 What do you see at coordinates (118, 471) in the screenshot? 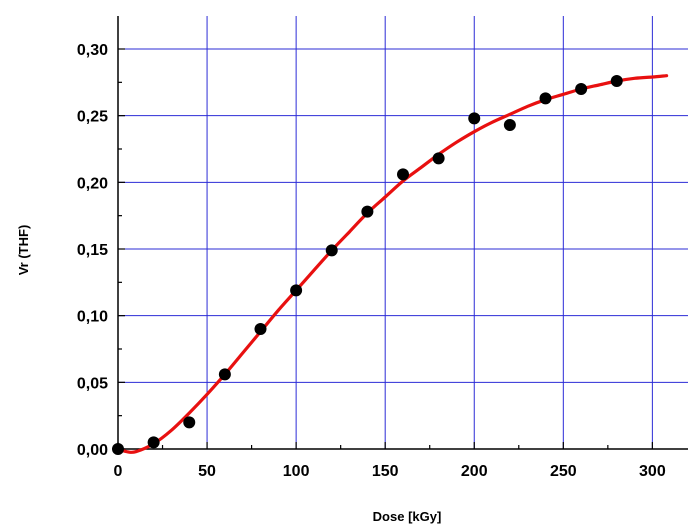
I see `x-tick-label: 0` at bounding box center [118, 471].